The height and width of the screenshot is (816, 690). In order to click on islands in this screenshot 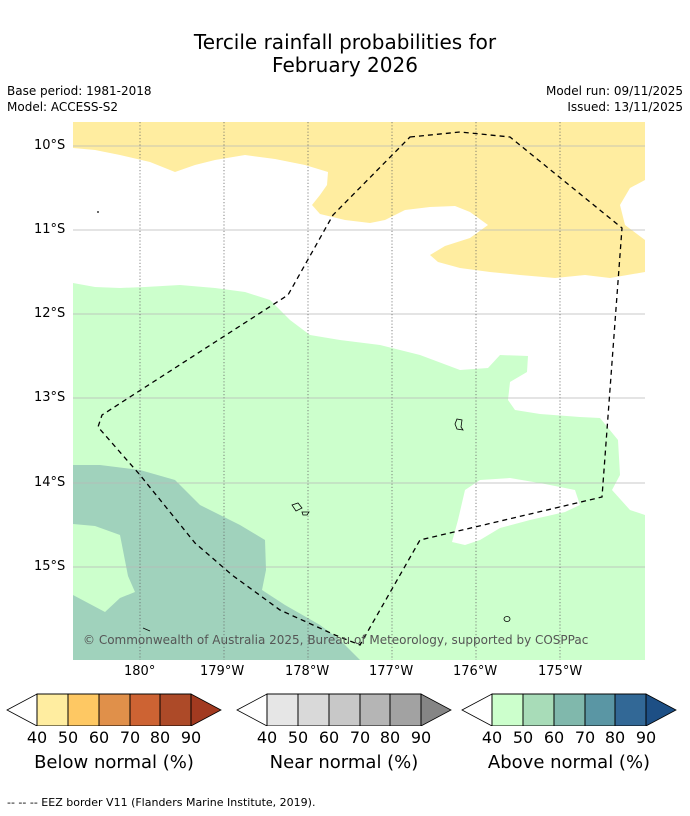, I will do `click(326, 525)`.